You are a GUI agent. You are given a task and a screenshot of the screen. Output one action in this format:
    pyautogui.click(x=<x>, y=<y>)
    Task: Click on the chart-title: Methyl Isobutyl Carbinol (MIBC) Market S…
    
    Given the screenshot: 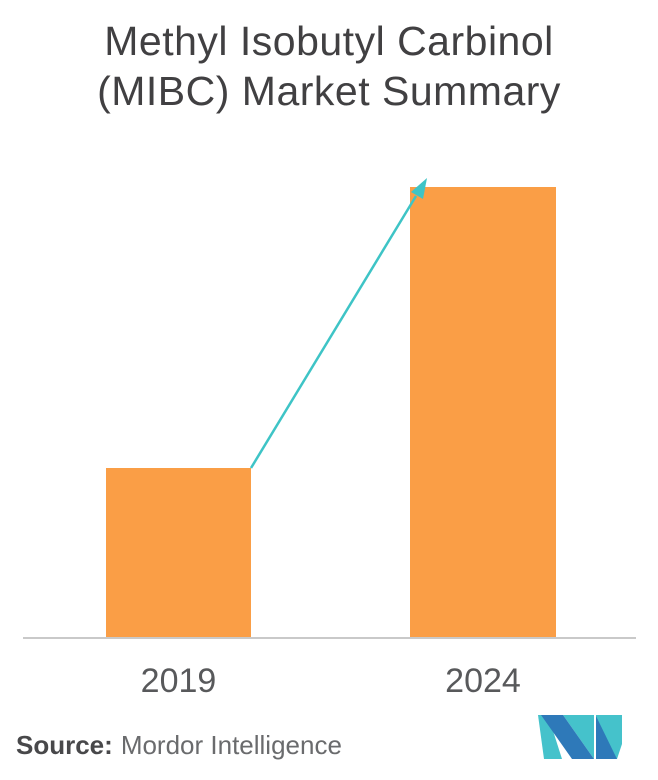 What is the action you would take?
    pyautogui.click(x=329, y=66)
    